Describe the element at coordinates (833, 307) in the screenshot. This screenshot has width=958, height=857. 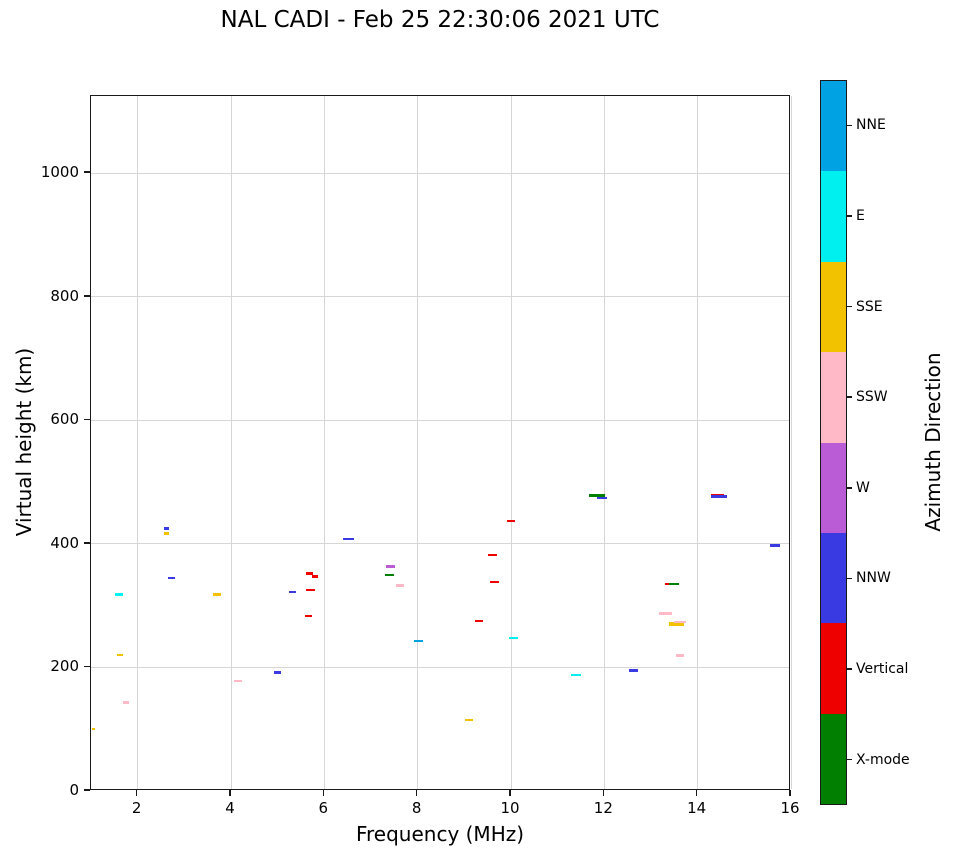
I see `colorbar-segment-sse` at that location.